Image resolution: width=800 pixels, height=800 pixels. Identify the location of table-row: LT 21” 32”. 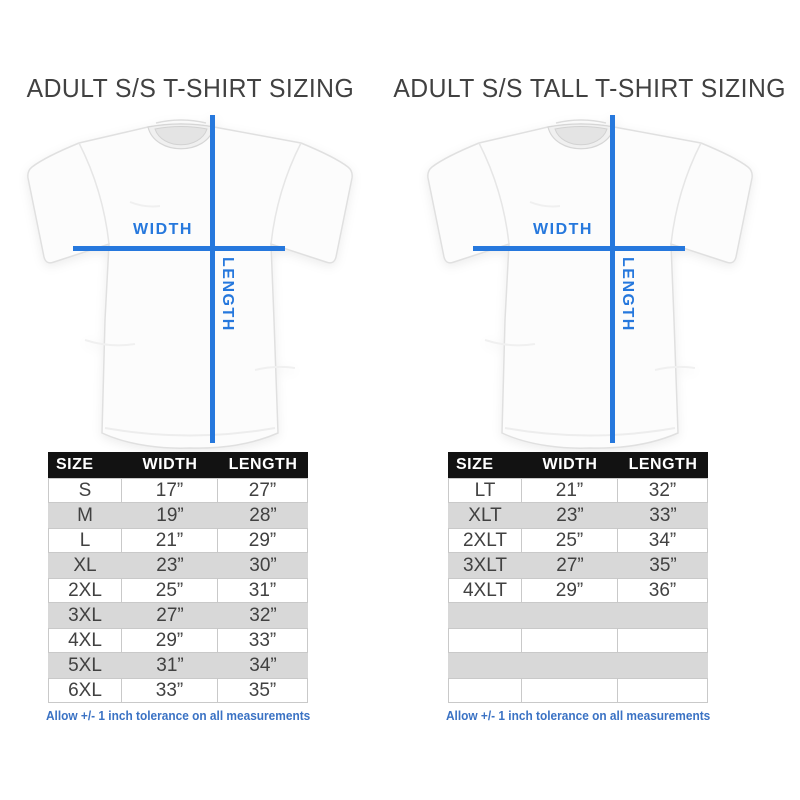
(578, 490).